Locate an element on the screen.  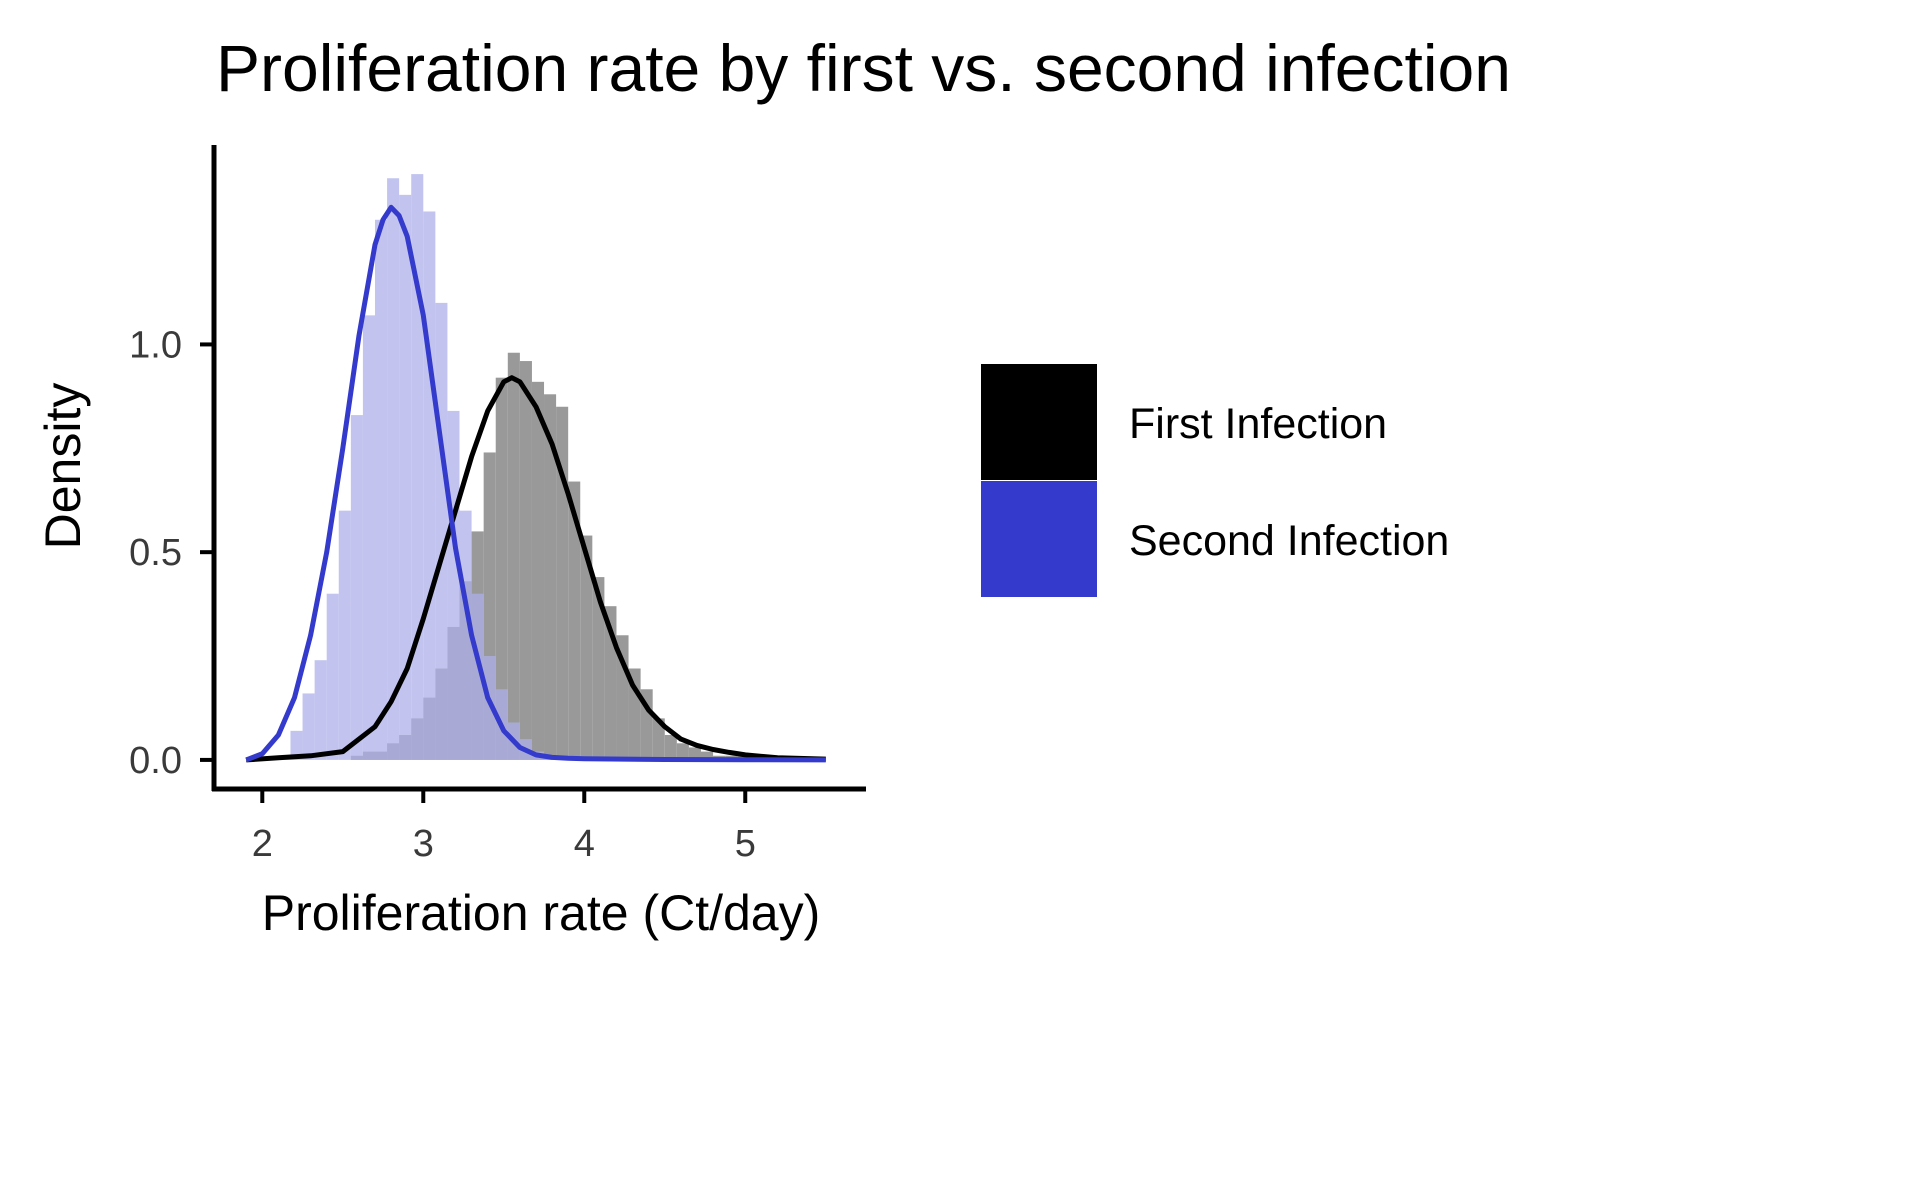
ticks: 2 3 4 5 0.0 0.5 1.0 is located at coordinates (442, 594).